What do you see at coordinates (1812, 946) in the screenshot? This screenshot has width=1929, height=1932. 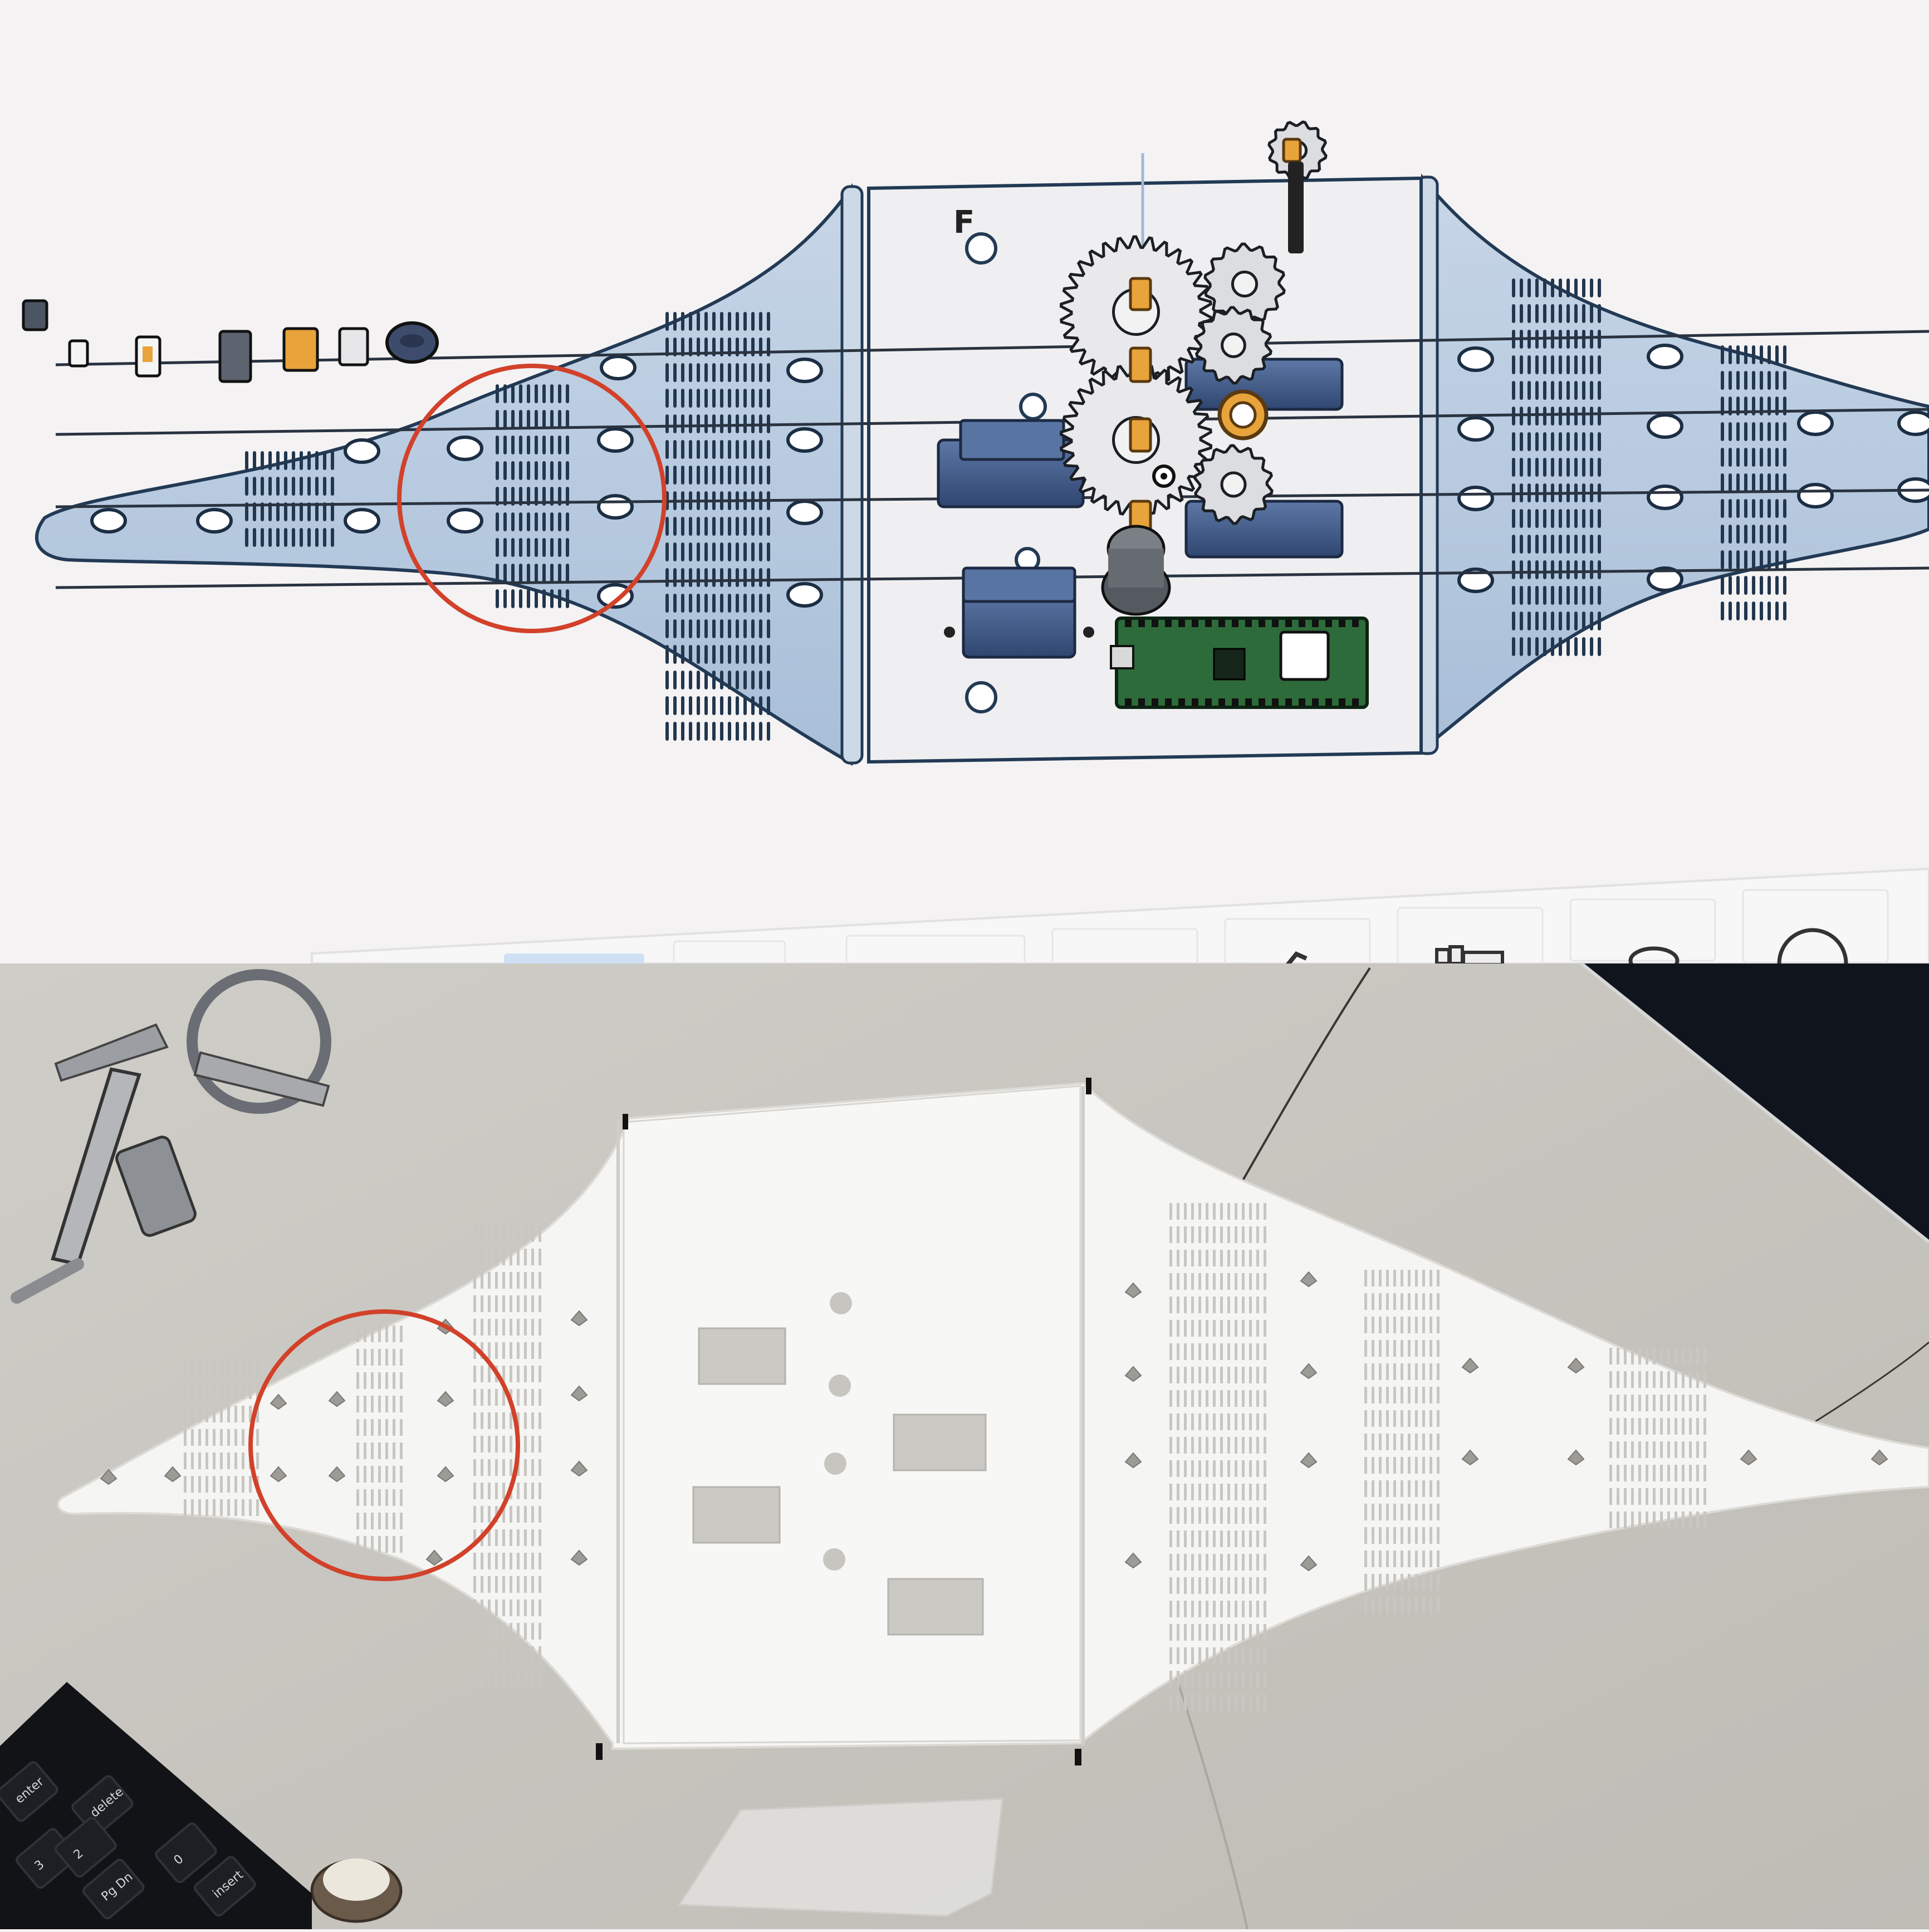 I see `toolbar-gear-icon` at bounding box center [1812, 946].